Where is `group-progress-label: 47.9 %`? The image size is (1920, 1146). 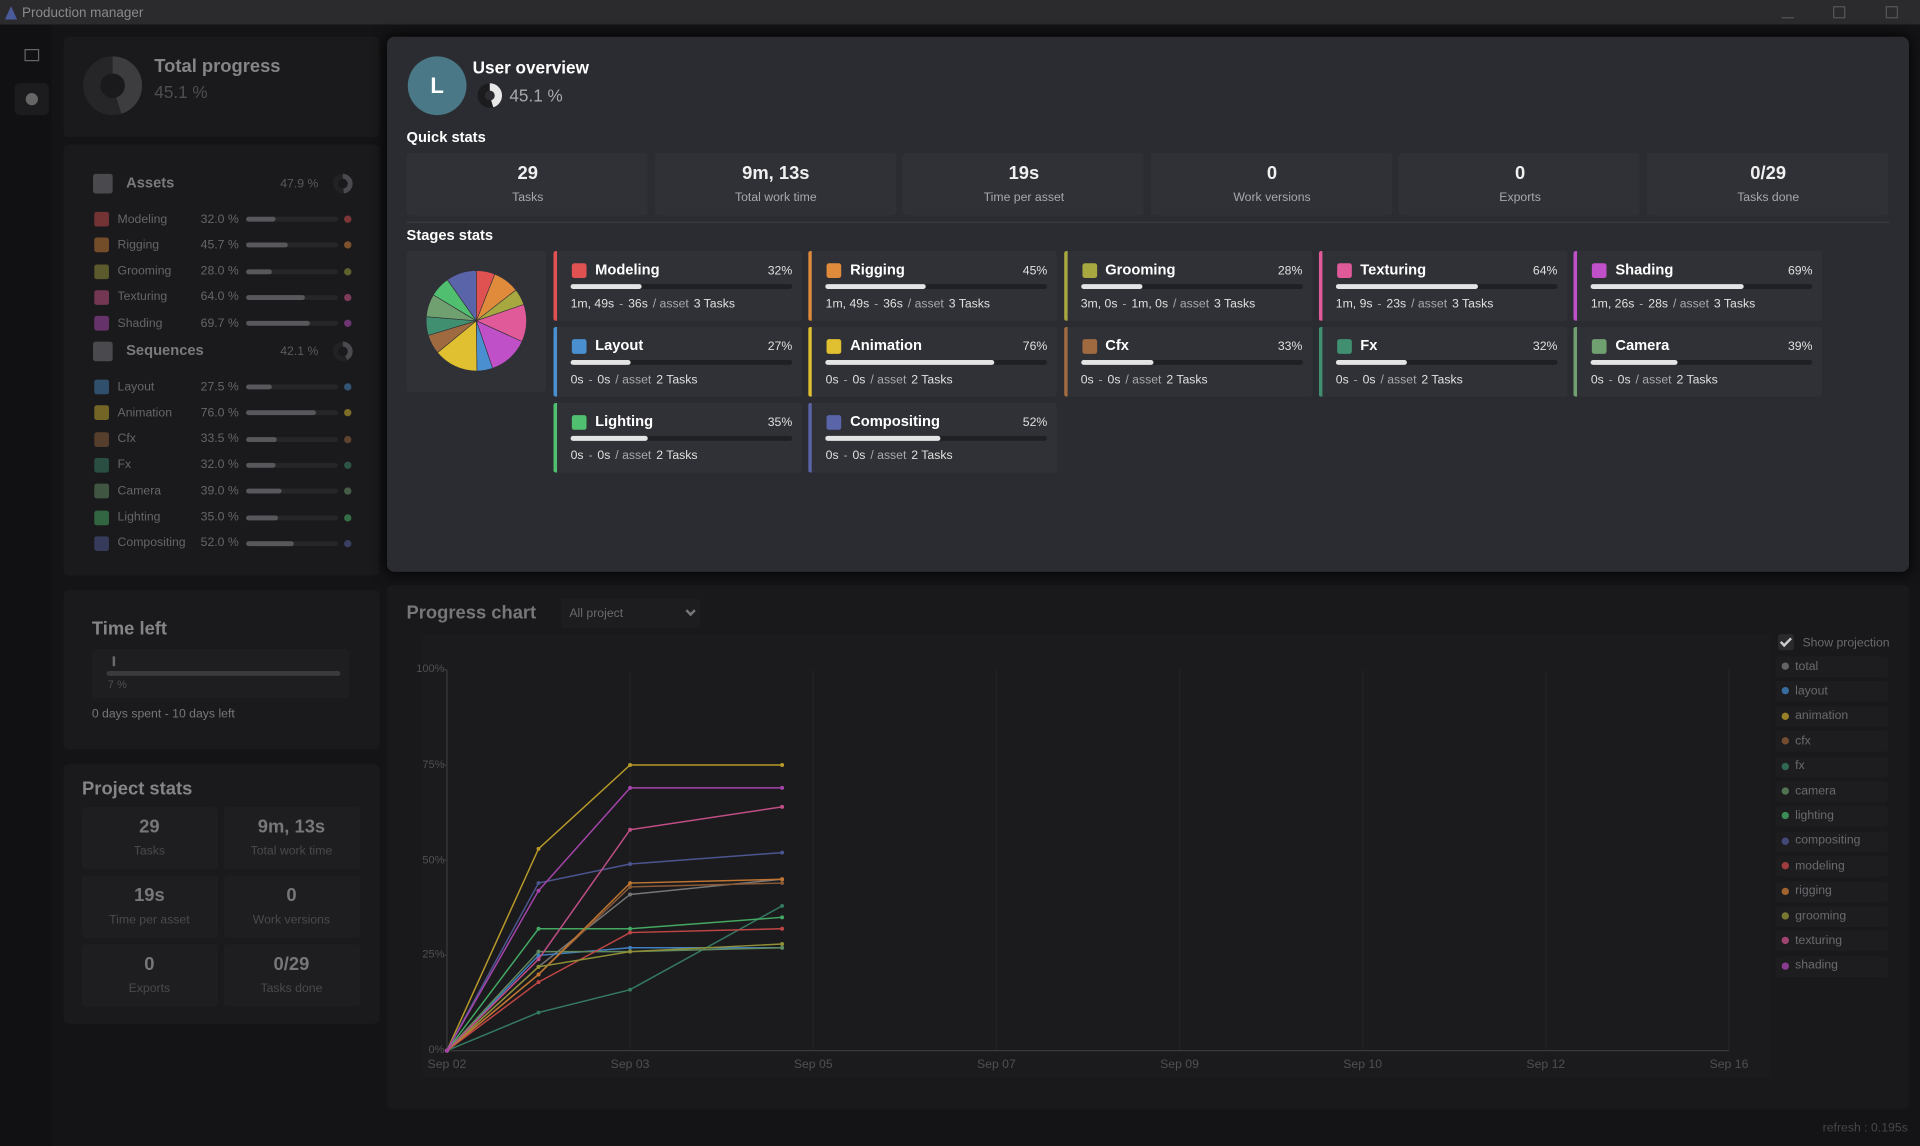 group-progress-label: 47.9 % is located at coordinates (299, 183).